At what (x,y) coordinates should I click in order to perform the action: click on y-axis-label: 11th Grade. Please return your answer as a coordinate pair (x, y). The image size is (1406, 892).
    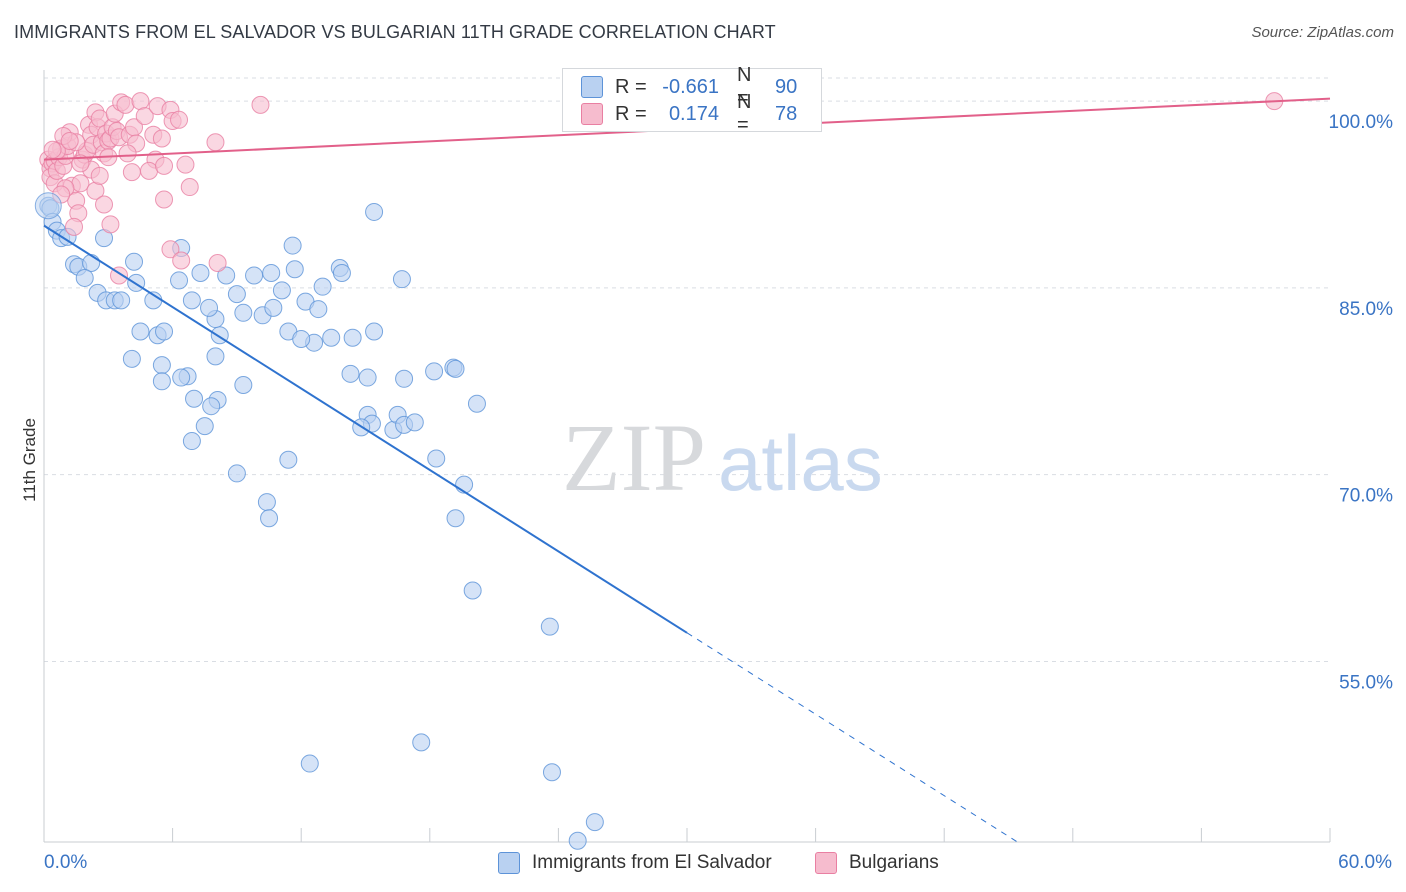
    Looking at the image, I should click on (29, 460).